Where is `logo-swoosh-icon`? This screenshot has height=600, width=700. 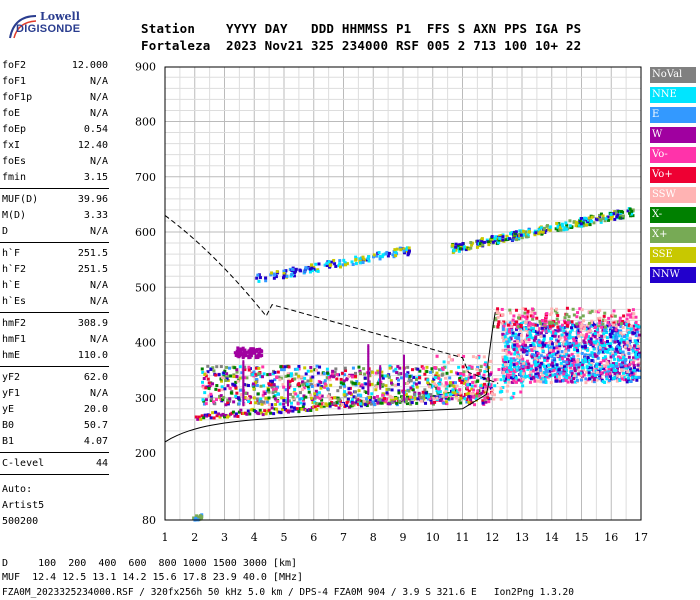 logo-swoosh-icon is located at coordinates (23, 27).